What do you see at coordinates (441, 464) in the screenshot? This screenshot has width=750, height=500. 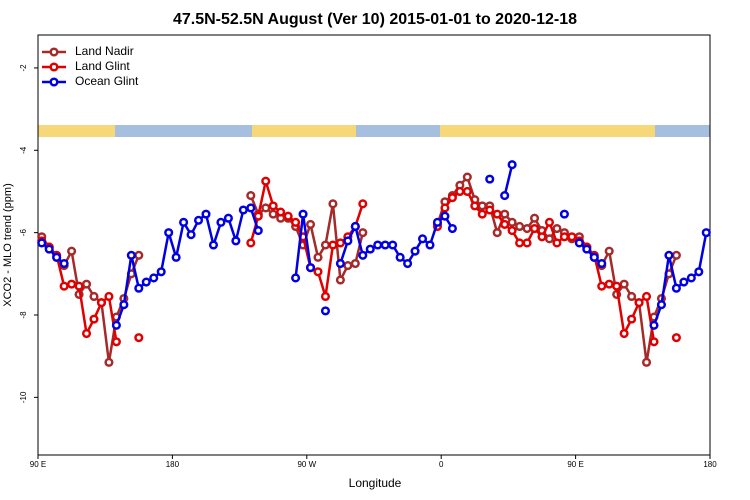 I see `x-tick-label: 0` at bounding box center [441, 464].